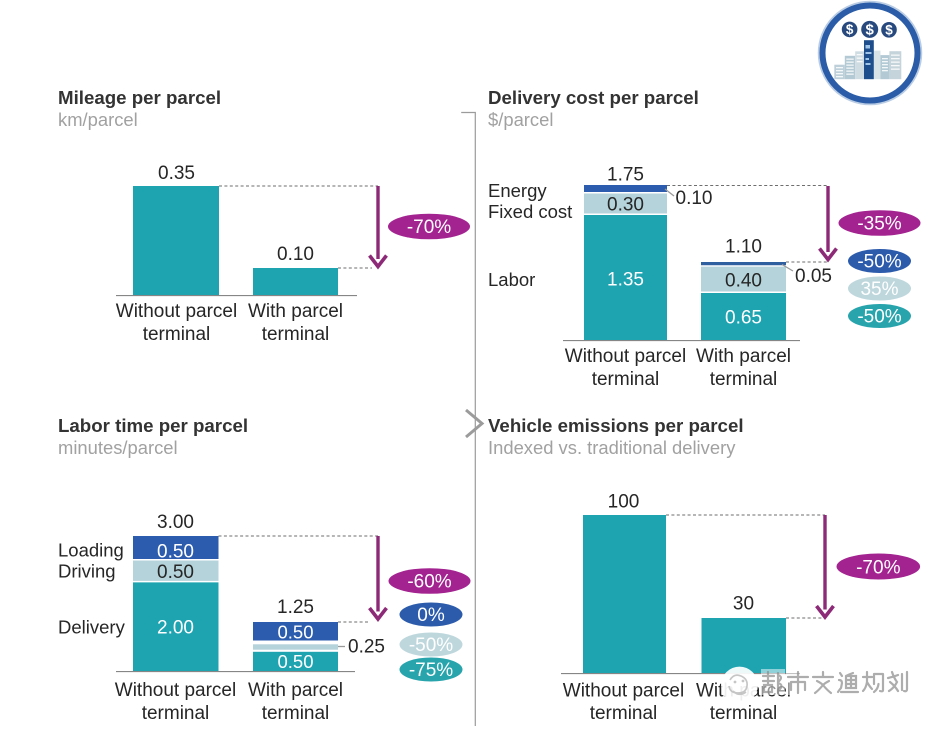 The width and height of the screenshot is (930, 731). What do you see at coordinates (175, 628) in the screenshot?
I see `svg-text: 2.00` at bounding box center [175, 628].